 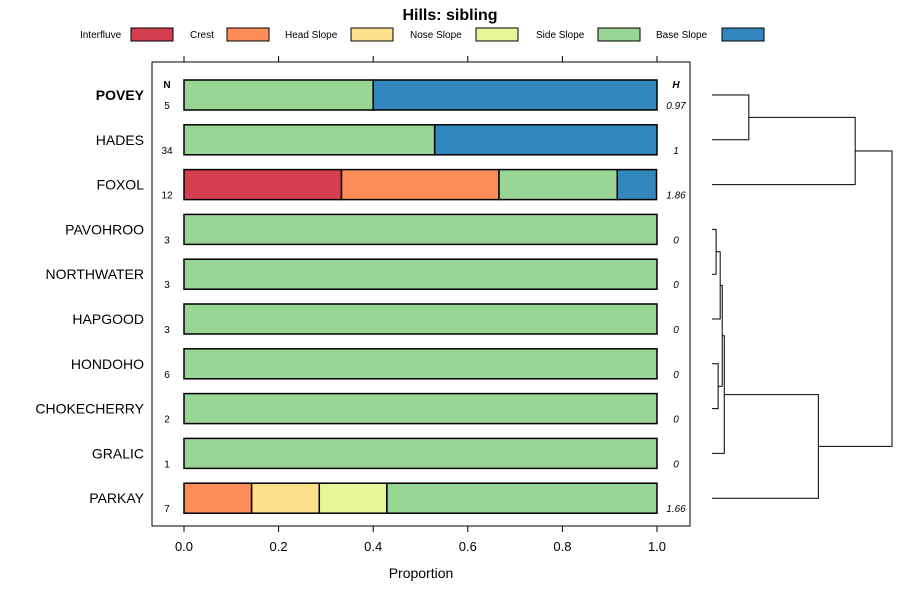 What do you see at coordinates (248, 34) in the screenshot?
I see `legend-swatch-crest` at bounding box center [248, 34].